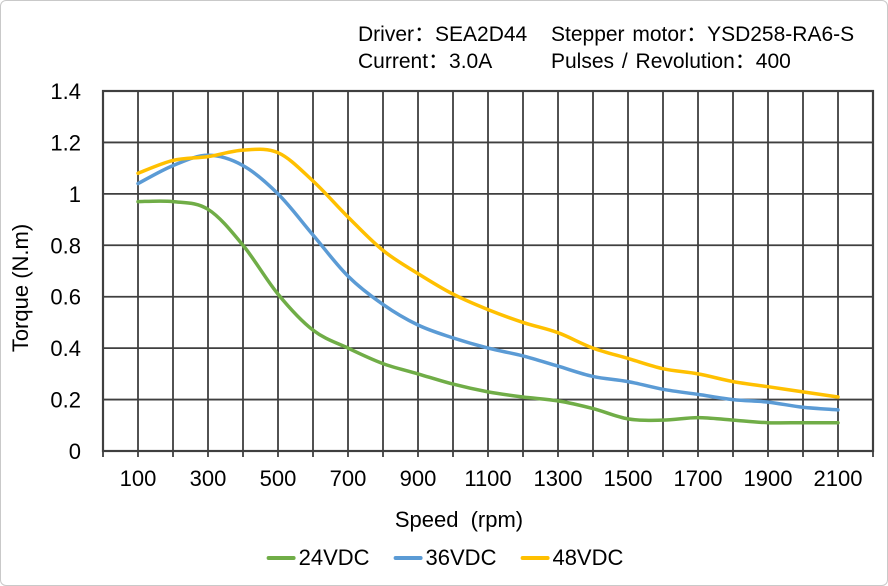 The height and width of the screenshot is (586, 888). What do you see at coordinates (459, 519) in the screenshot?
I see `x-axis-title: Speed (rpm)` at bounding box center [459, 519].